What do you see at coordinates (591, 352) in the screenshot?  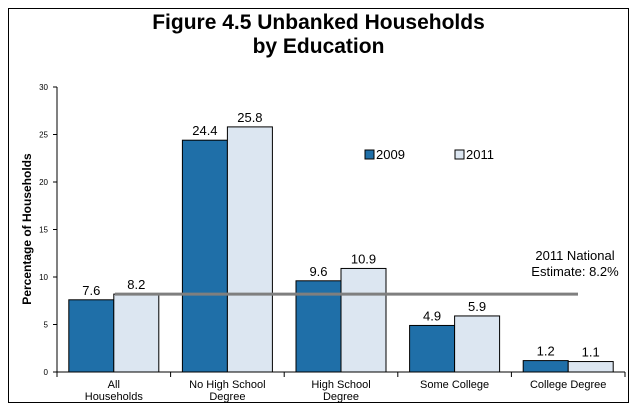 I see `data-label-2011: 1.1` at bounding box center [591, 352].